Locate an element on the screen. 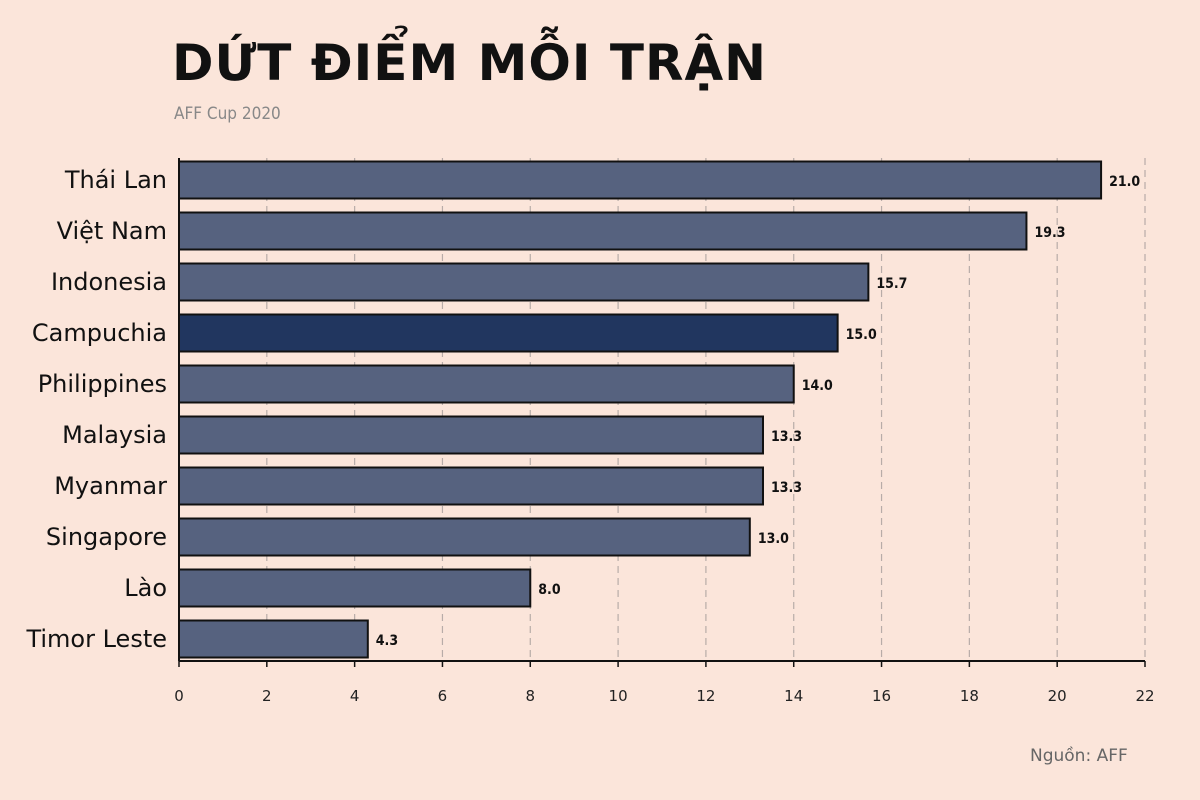 This screenshot has width=1200, height=800. value-label: 21.0 is located at coordinates (1124, 182).